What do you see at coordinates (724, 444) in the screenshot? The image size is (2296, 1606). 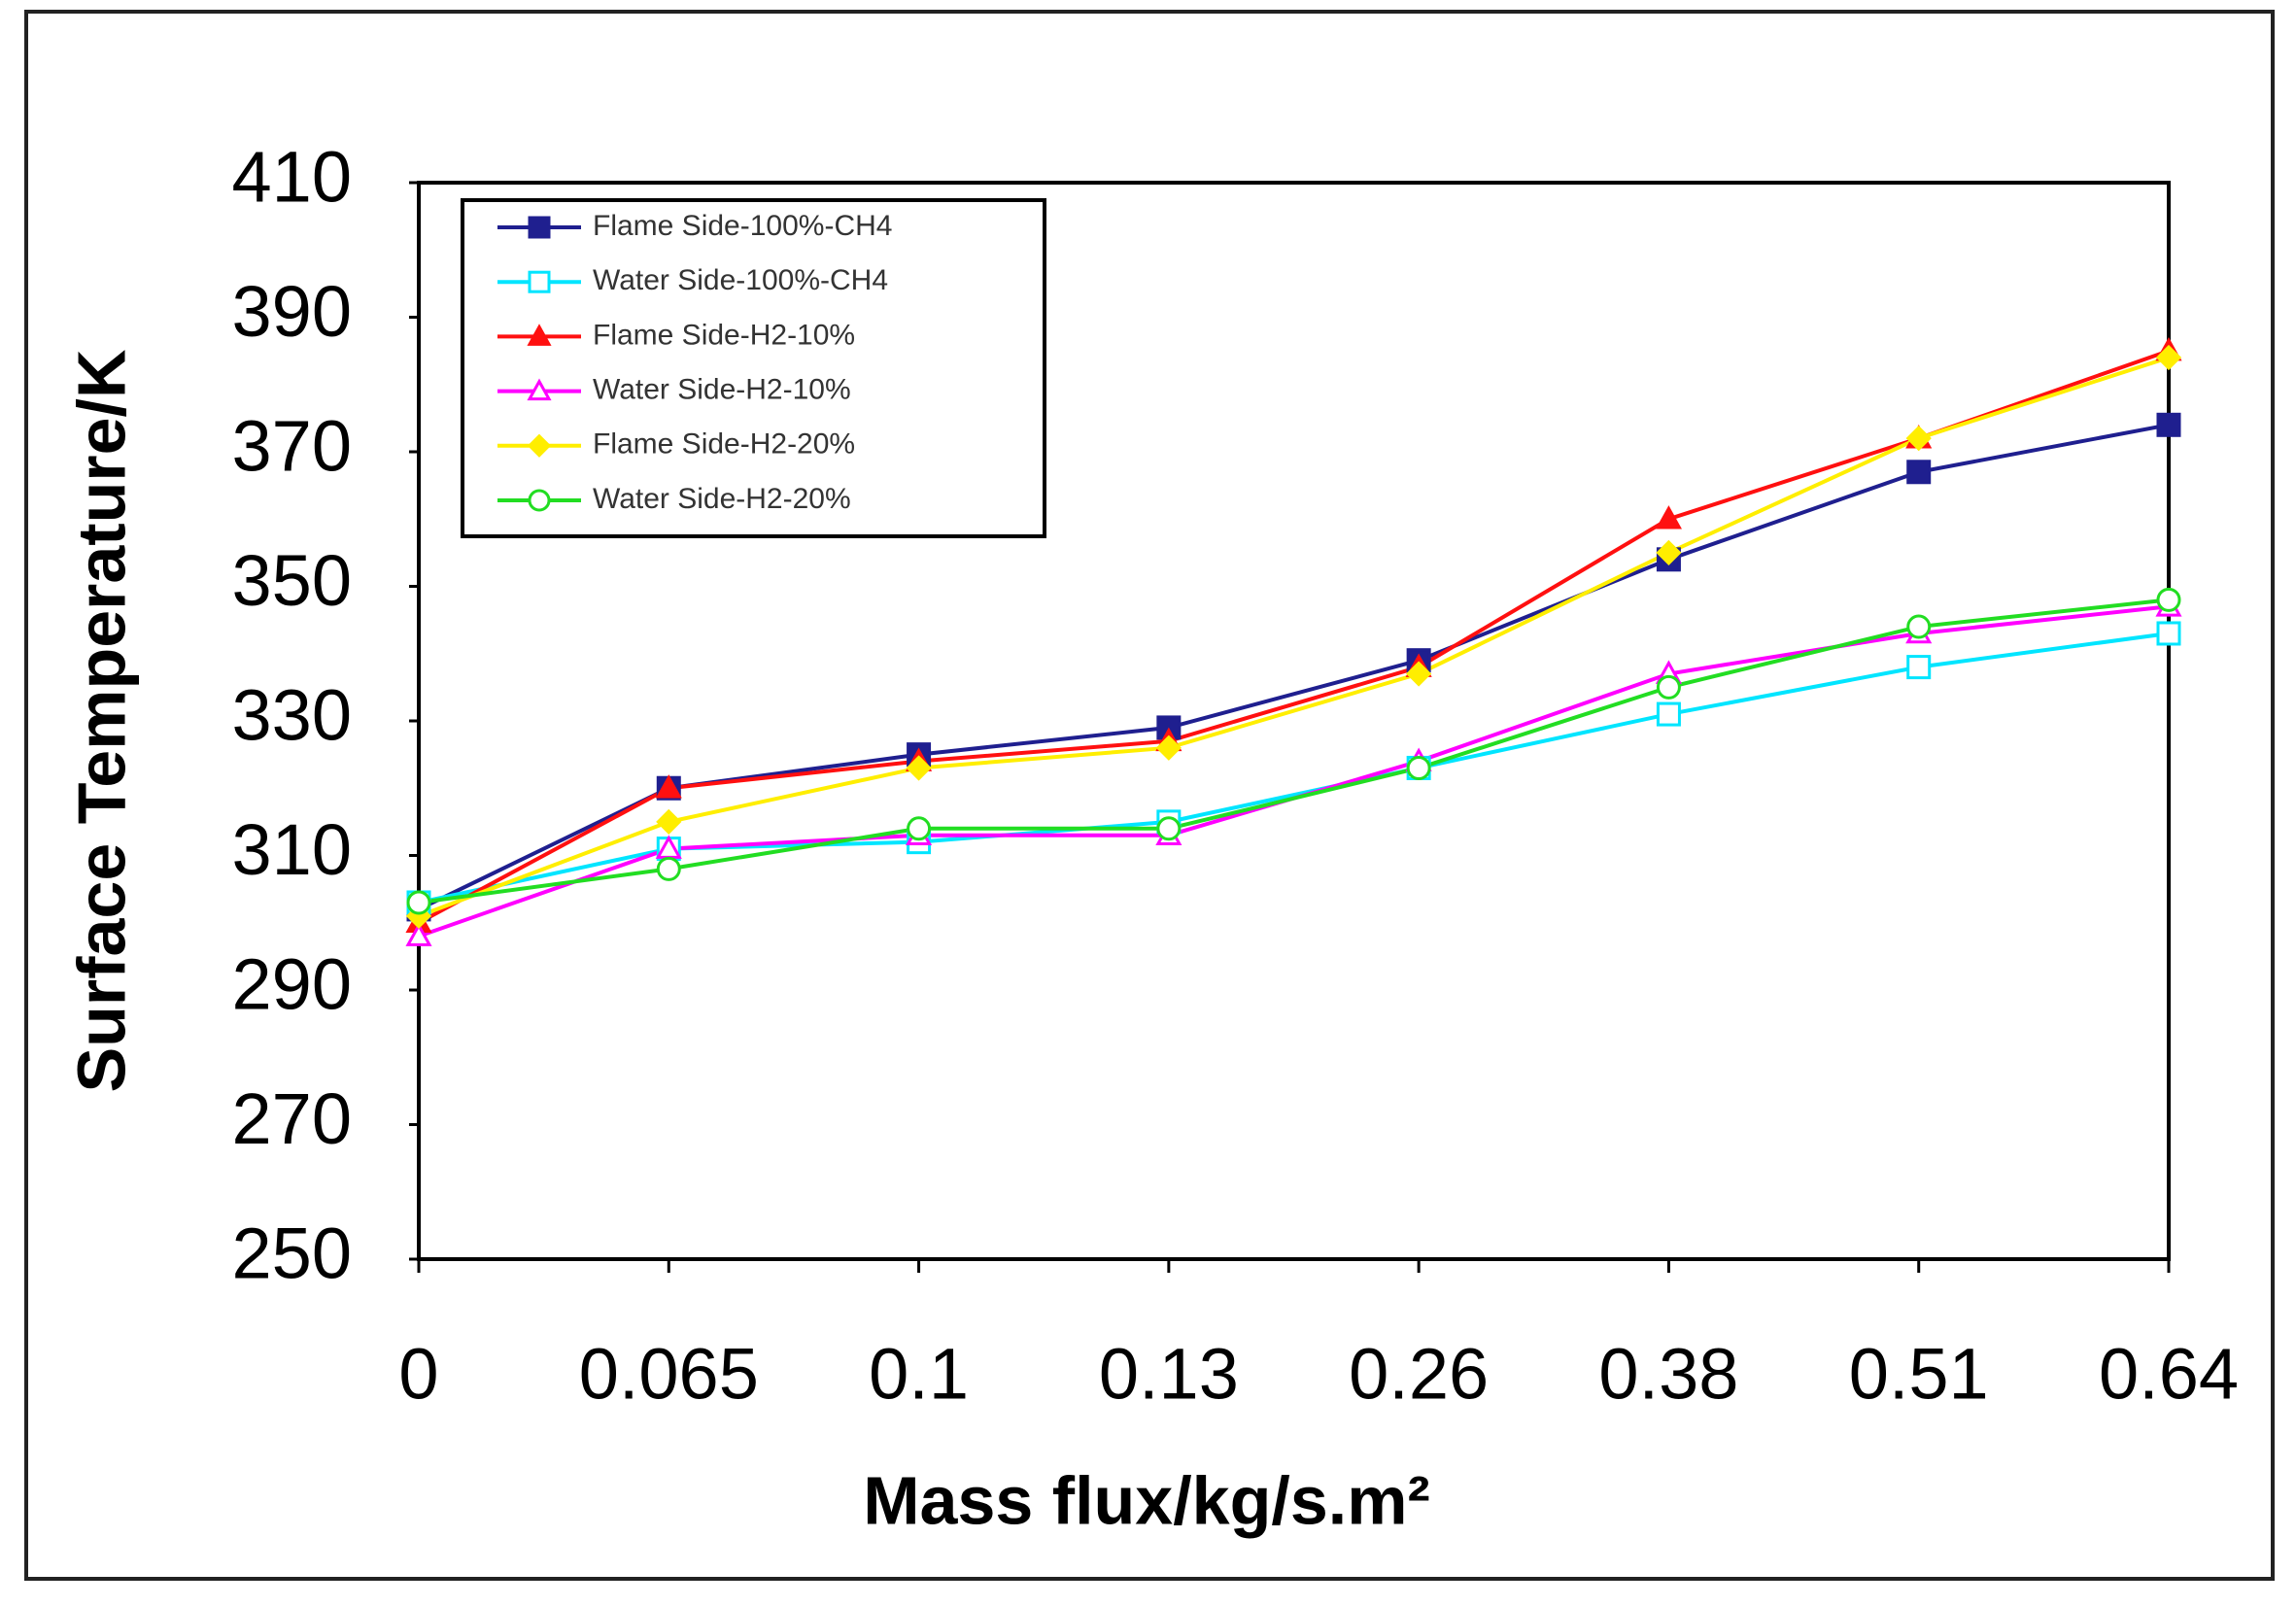 I see `legend-label: Flame Side-H2-20%` at bounding box center [724, 444].